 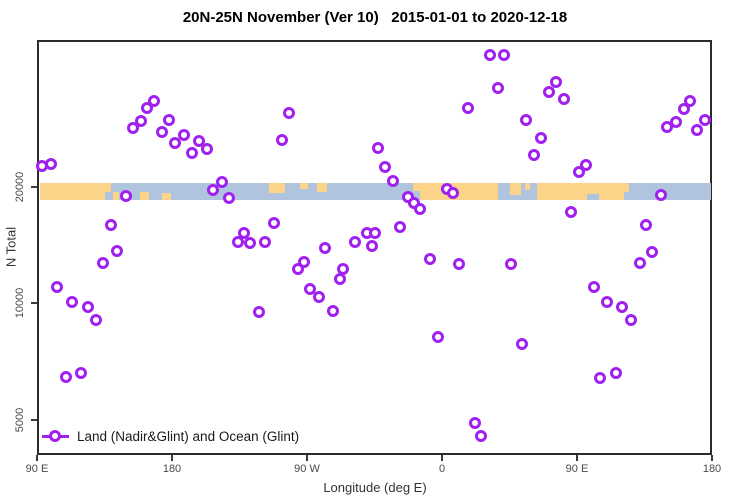 I want to click on legend-marker-icon, so click(x=55, y=436).